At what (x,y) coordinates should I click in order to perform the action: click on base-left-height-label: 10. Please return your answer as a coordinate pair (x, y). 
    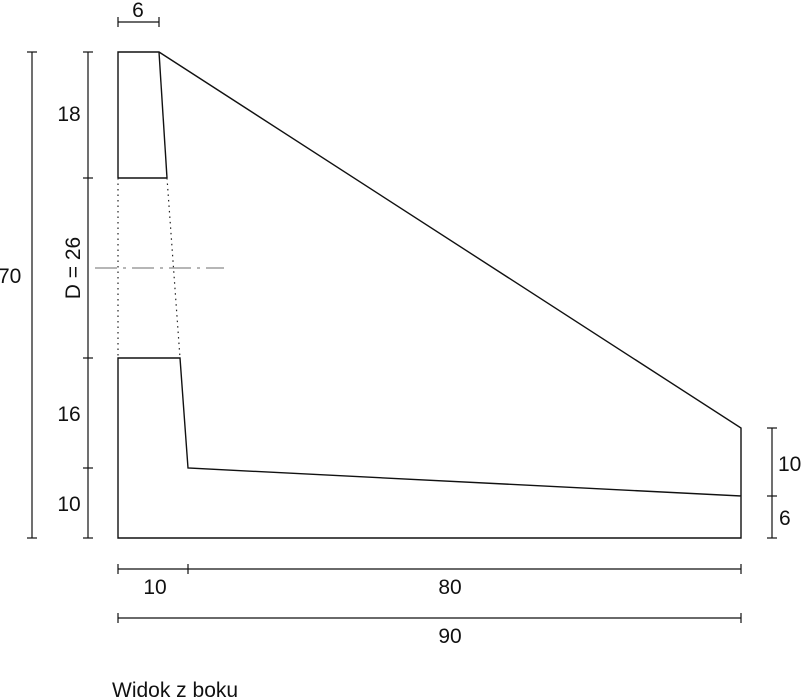
    Looking at the image, I should click on (68, 504).